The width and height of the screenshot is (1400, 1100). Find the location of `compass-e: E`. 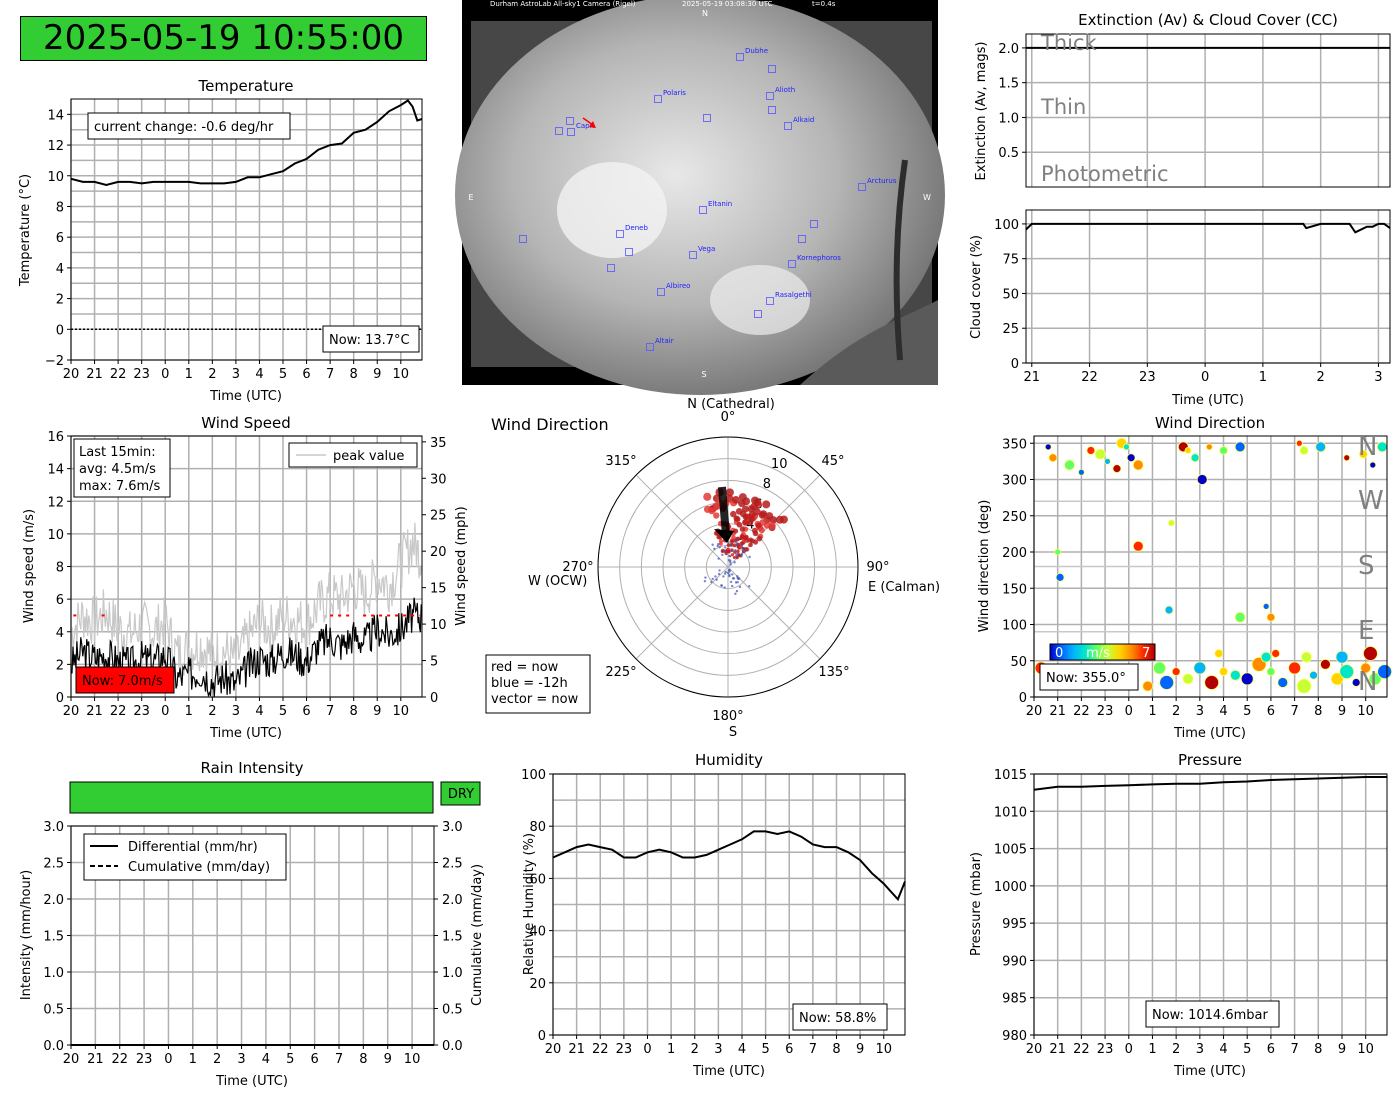

compass-e: E is located at coordinates (470, 197).